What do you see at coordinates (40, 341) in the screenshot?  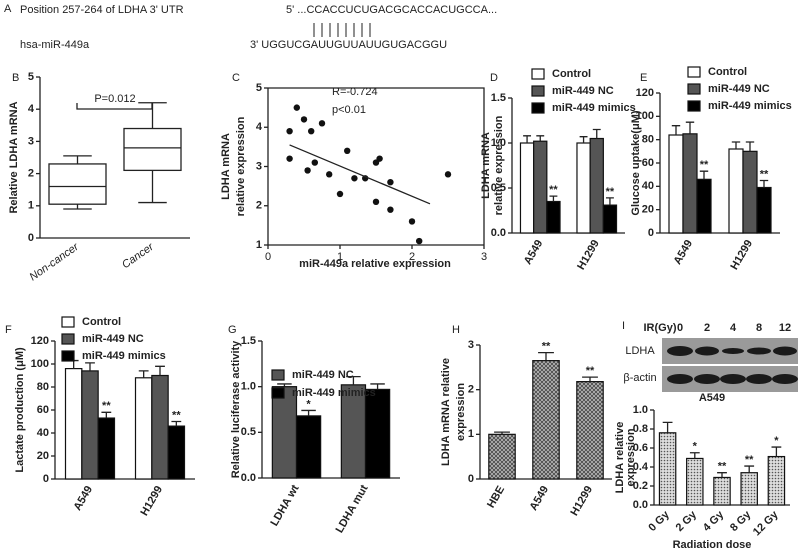 I see `y-tick-label: 120` at bounding box center [40, 341].